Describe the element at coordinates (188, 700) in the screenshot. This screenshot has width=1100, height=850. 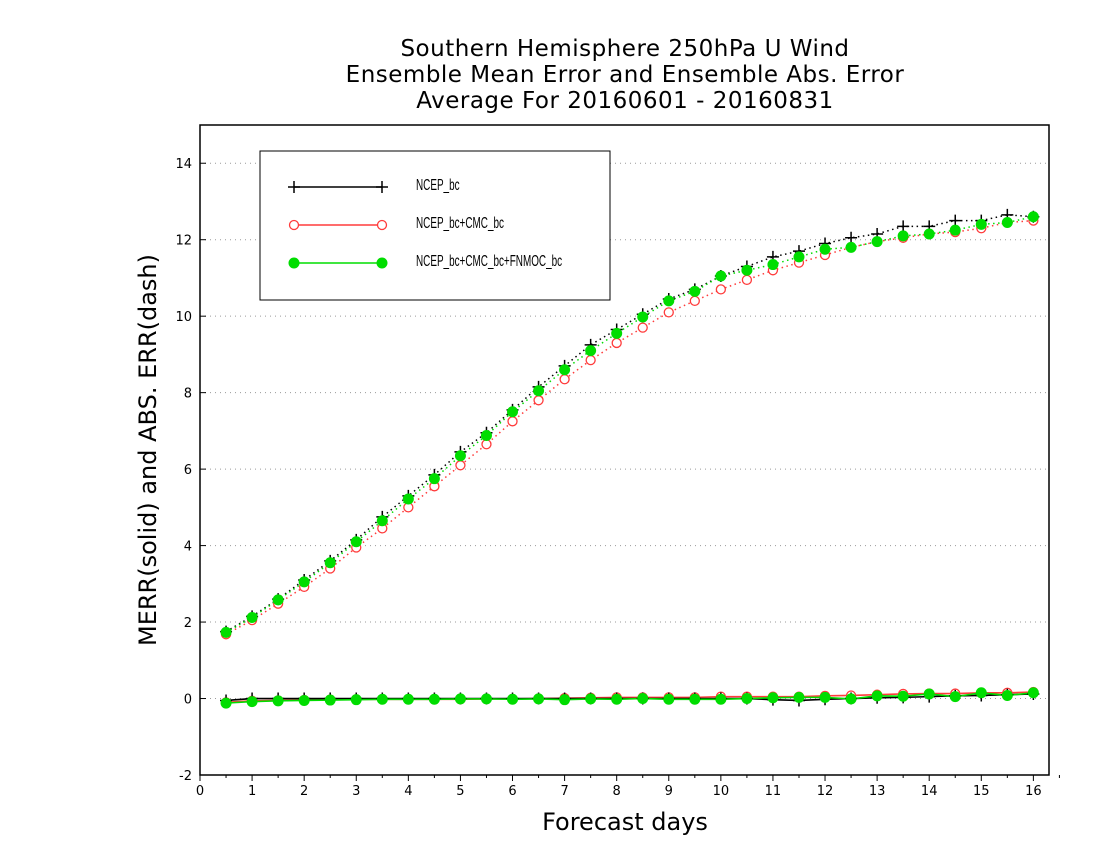
I see `y-tick-label: 0` at that location.